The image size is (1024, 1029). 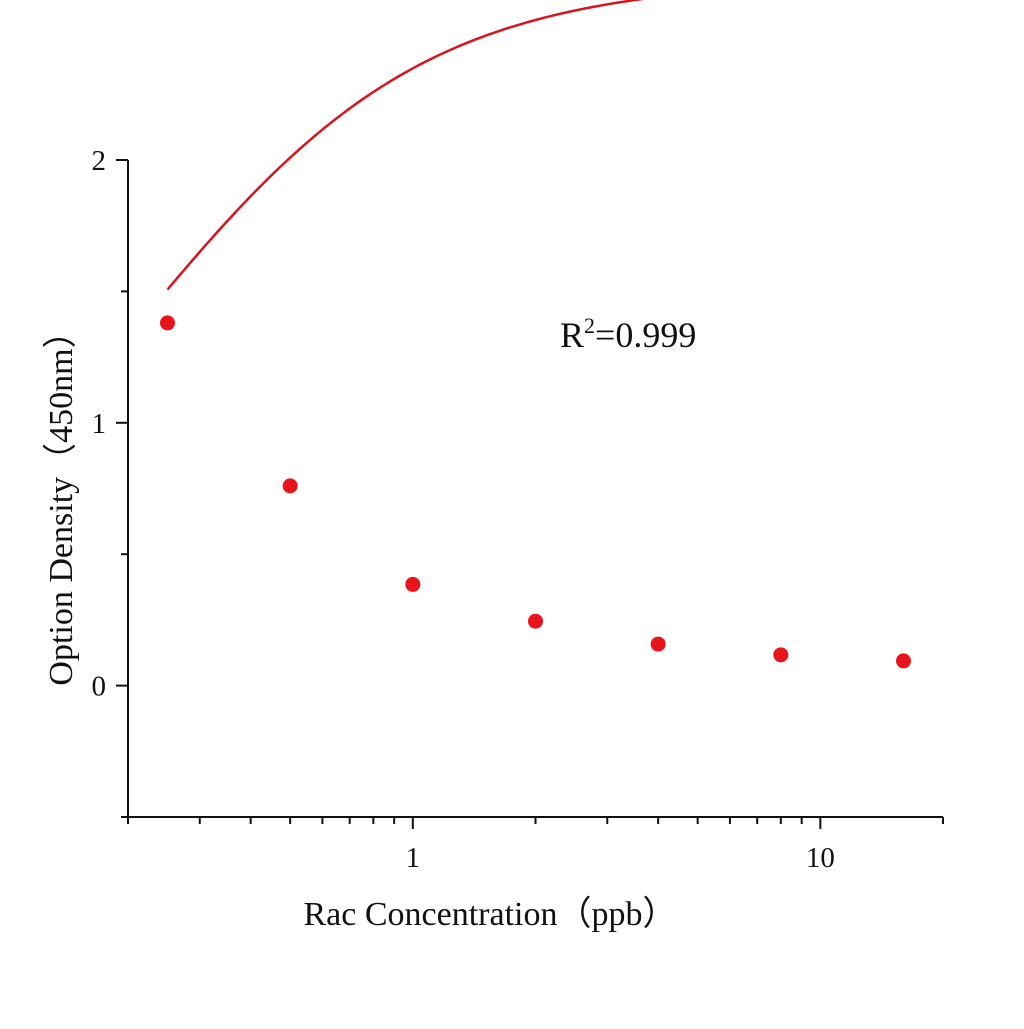 What do you see at coordinates (99, 161) in the screenshot?
I see `y-tick-label: 2` at bounding box center [99, 161].